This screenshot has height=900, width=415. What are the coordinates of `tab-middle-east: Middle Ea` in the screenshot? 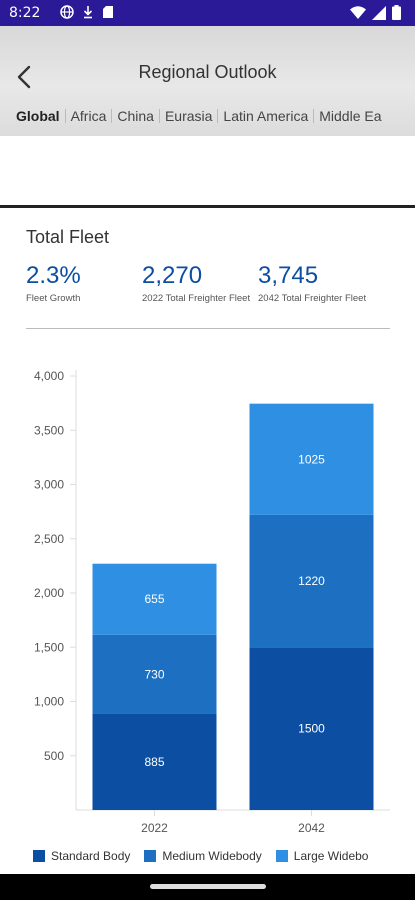 It's located at (350, 116).